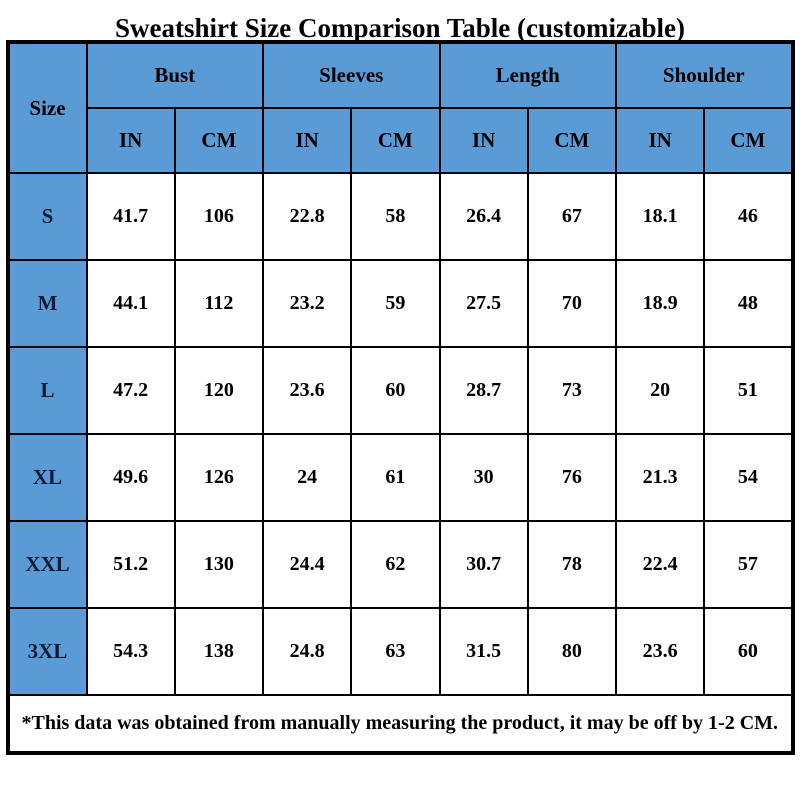 Image resolution: width=800 pixels, height=800 pixels. What do you see at coordinates (483, 477) in the screenshot?
I see `value-cell: 30` at bounding box center [483, 477].